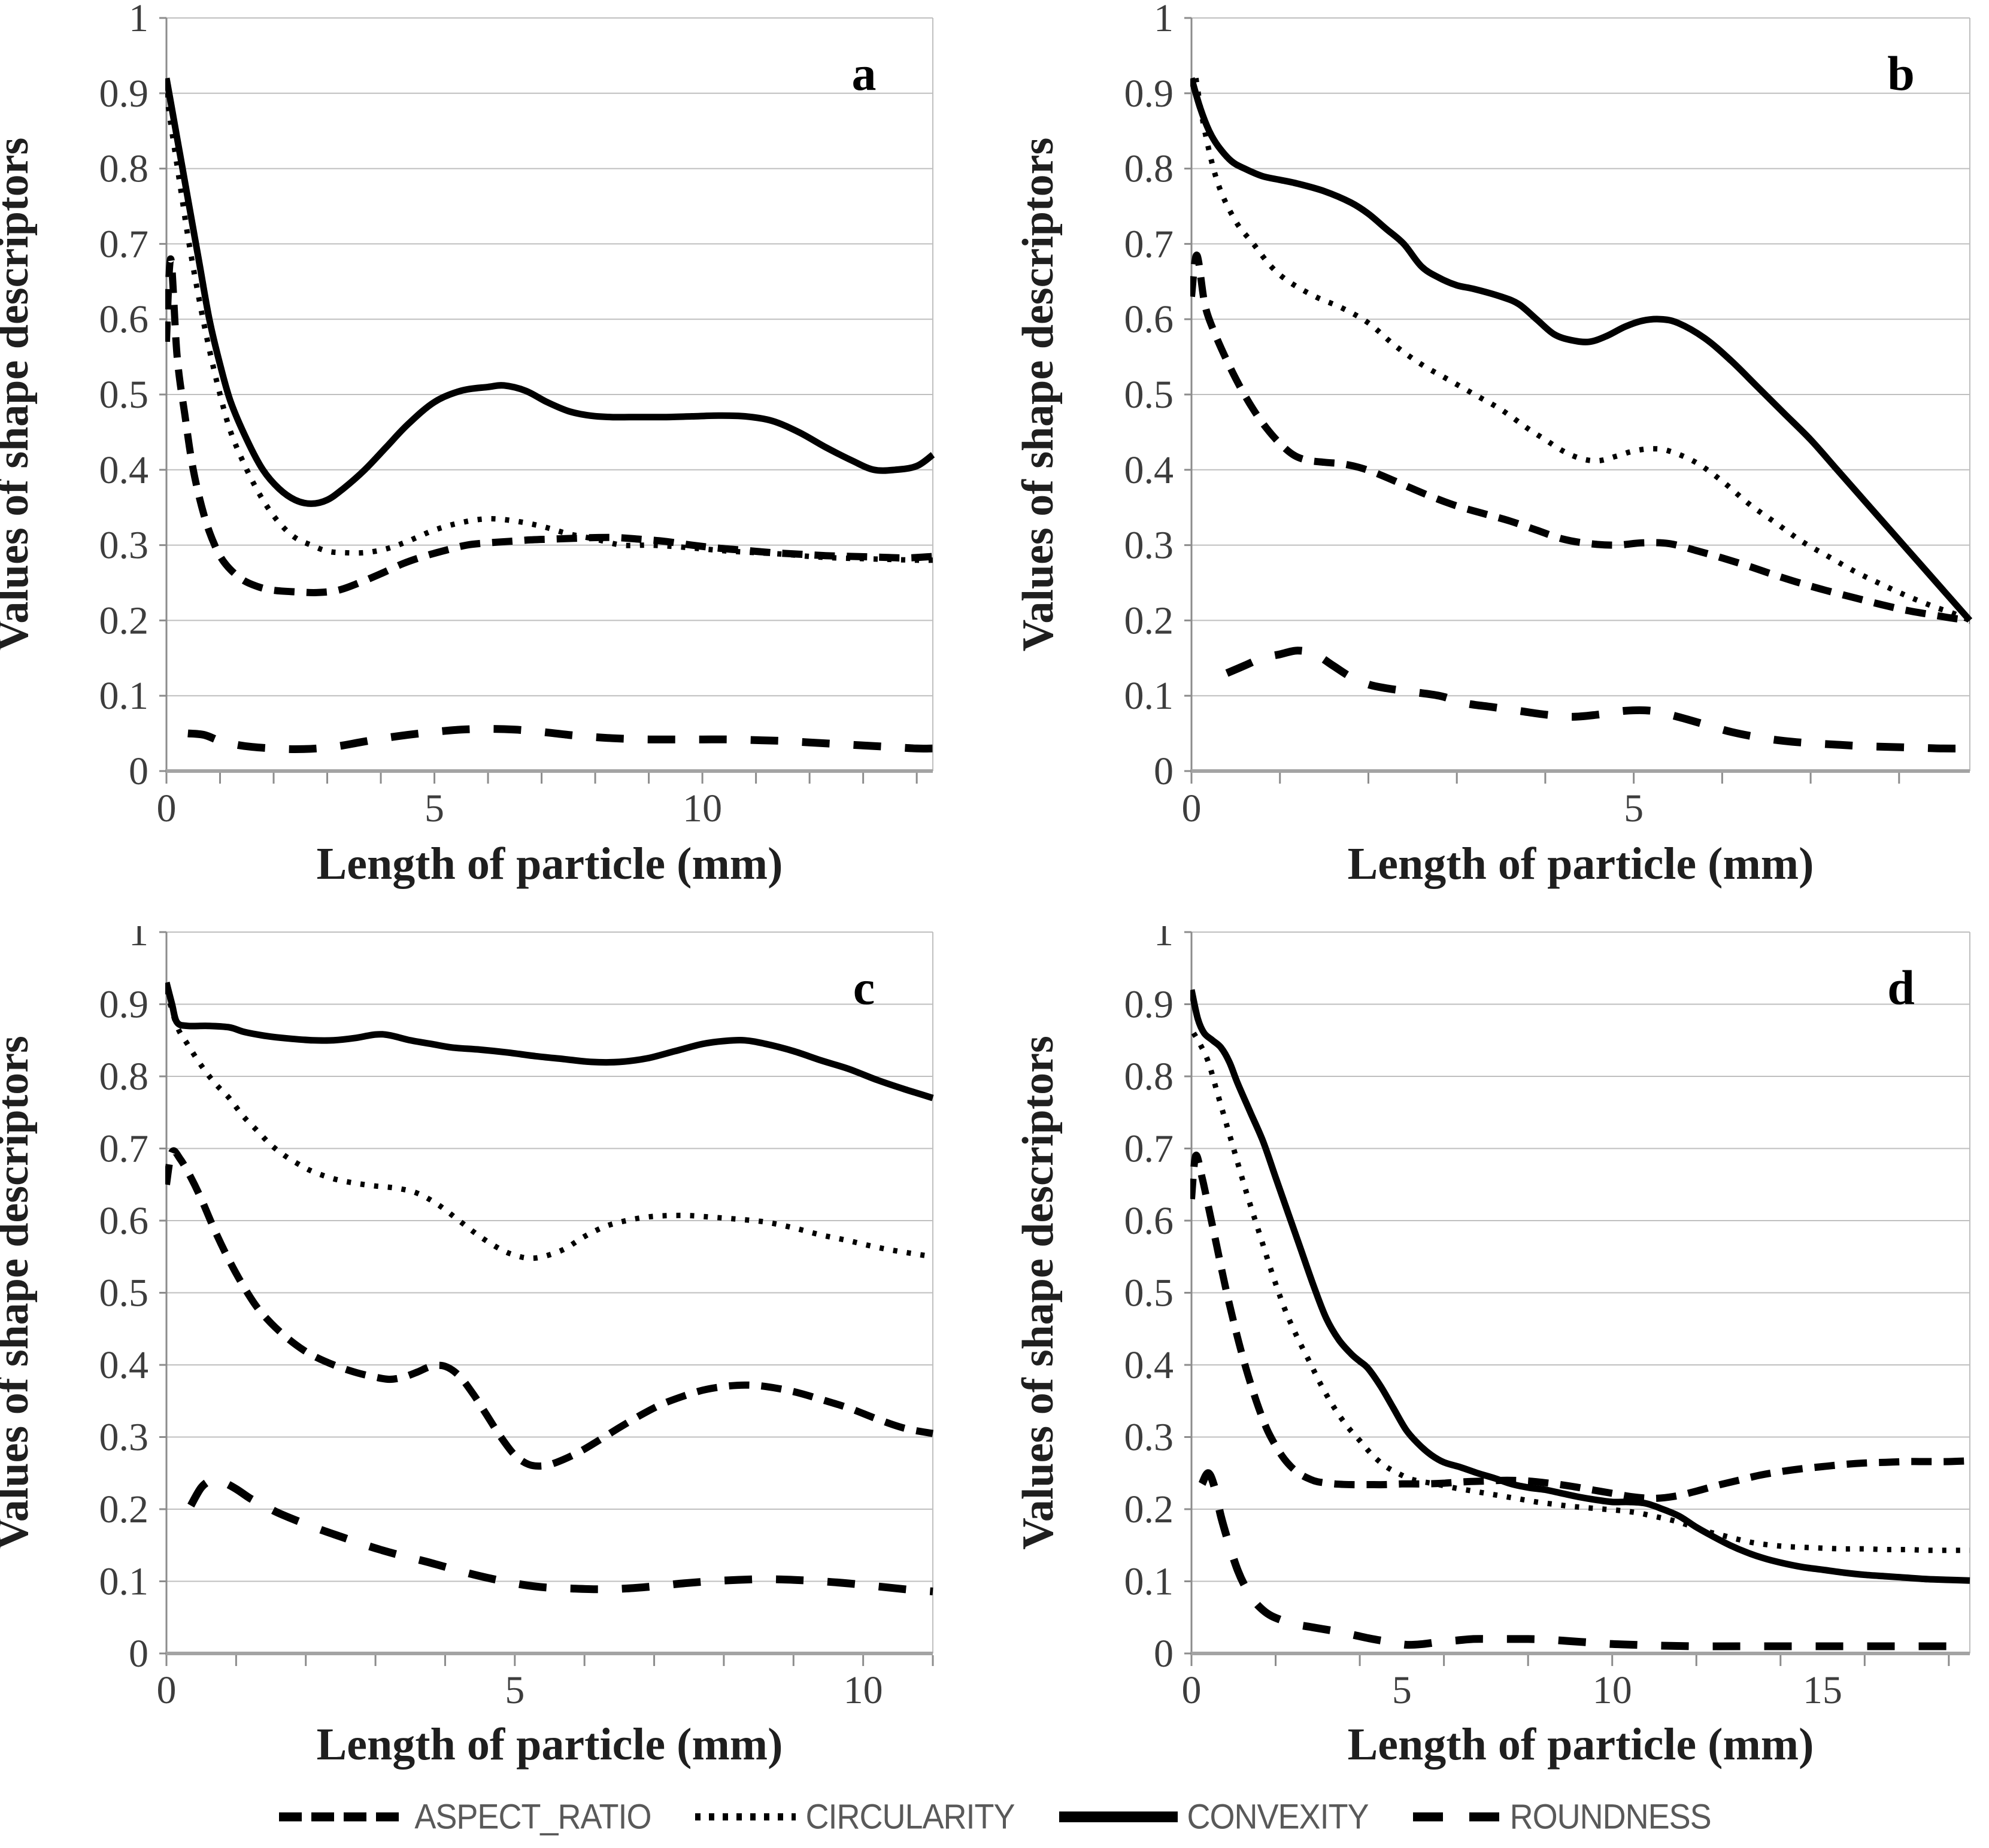 The height and width of the screenshot is (1848, 1989). What do you see at coordinates (1149, 395) in the screenshot?
I see `y-tick-label-b-0.5: 0.5` at bounding box center [1149, 395].